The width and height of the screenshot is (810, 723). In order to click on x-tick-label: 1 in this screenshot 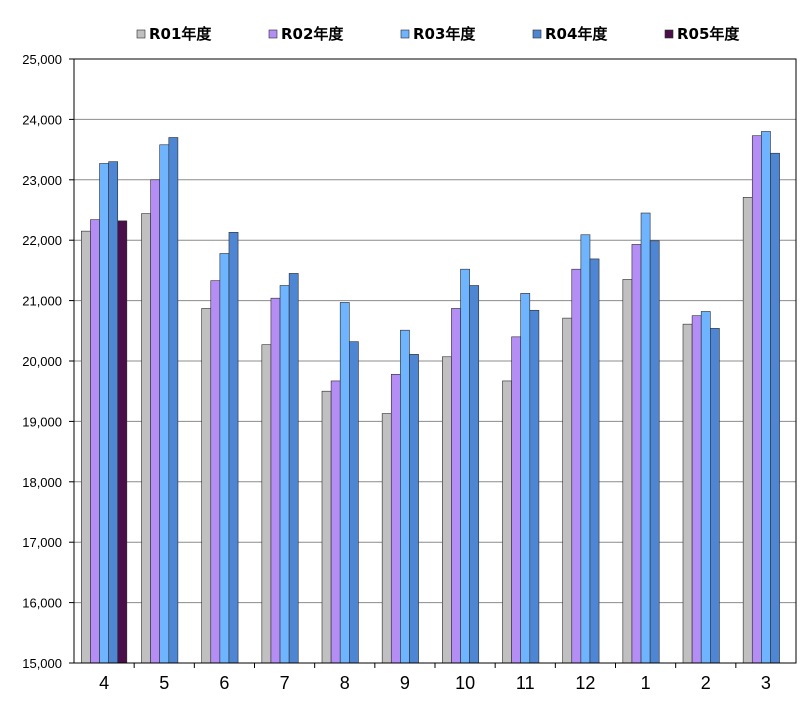, I will do `click(646, 683)`.